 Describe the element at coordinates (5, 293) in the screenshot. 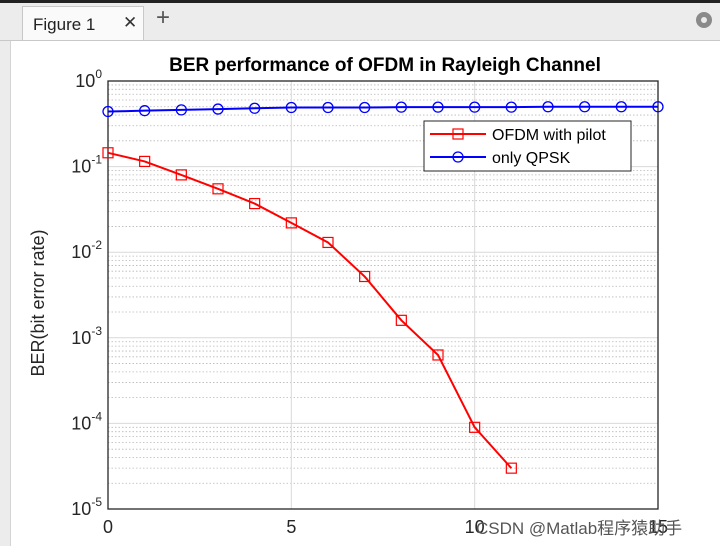

I see `left-panel-edge` at that location.